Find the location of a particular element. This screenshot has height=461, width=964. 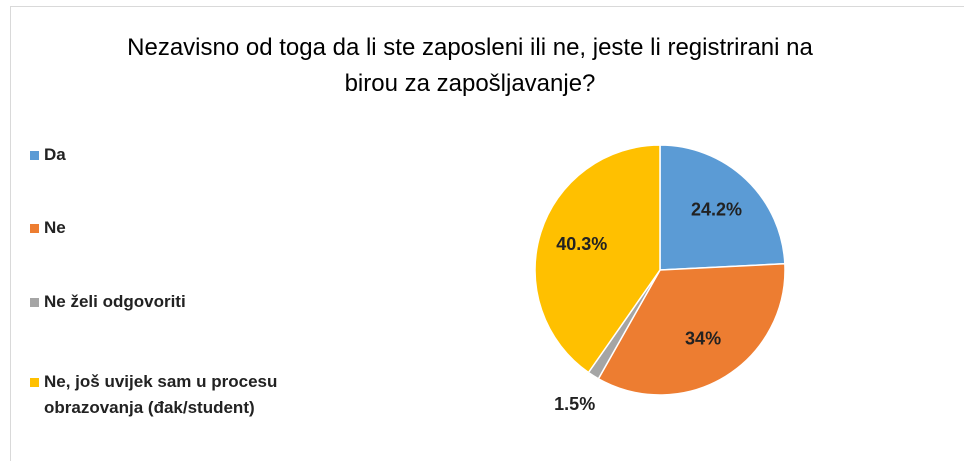

legend-item: Ne is located at coordinates (202, 228).